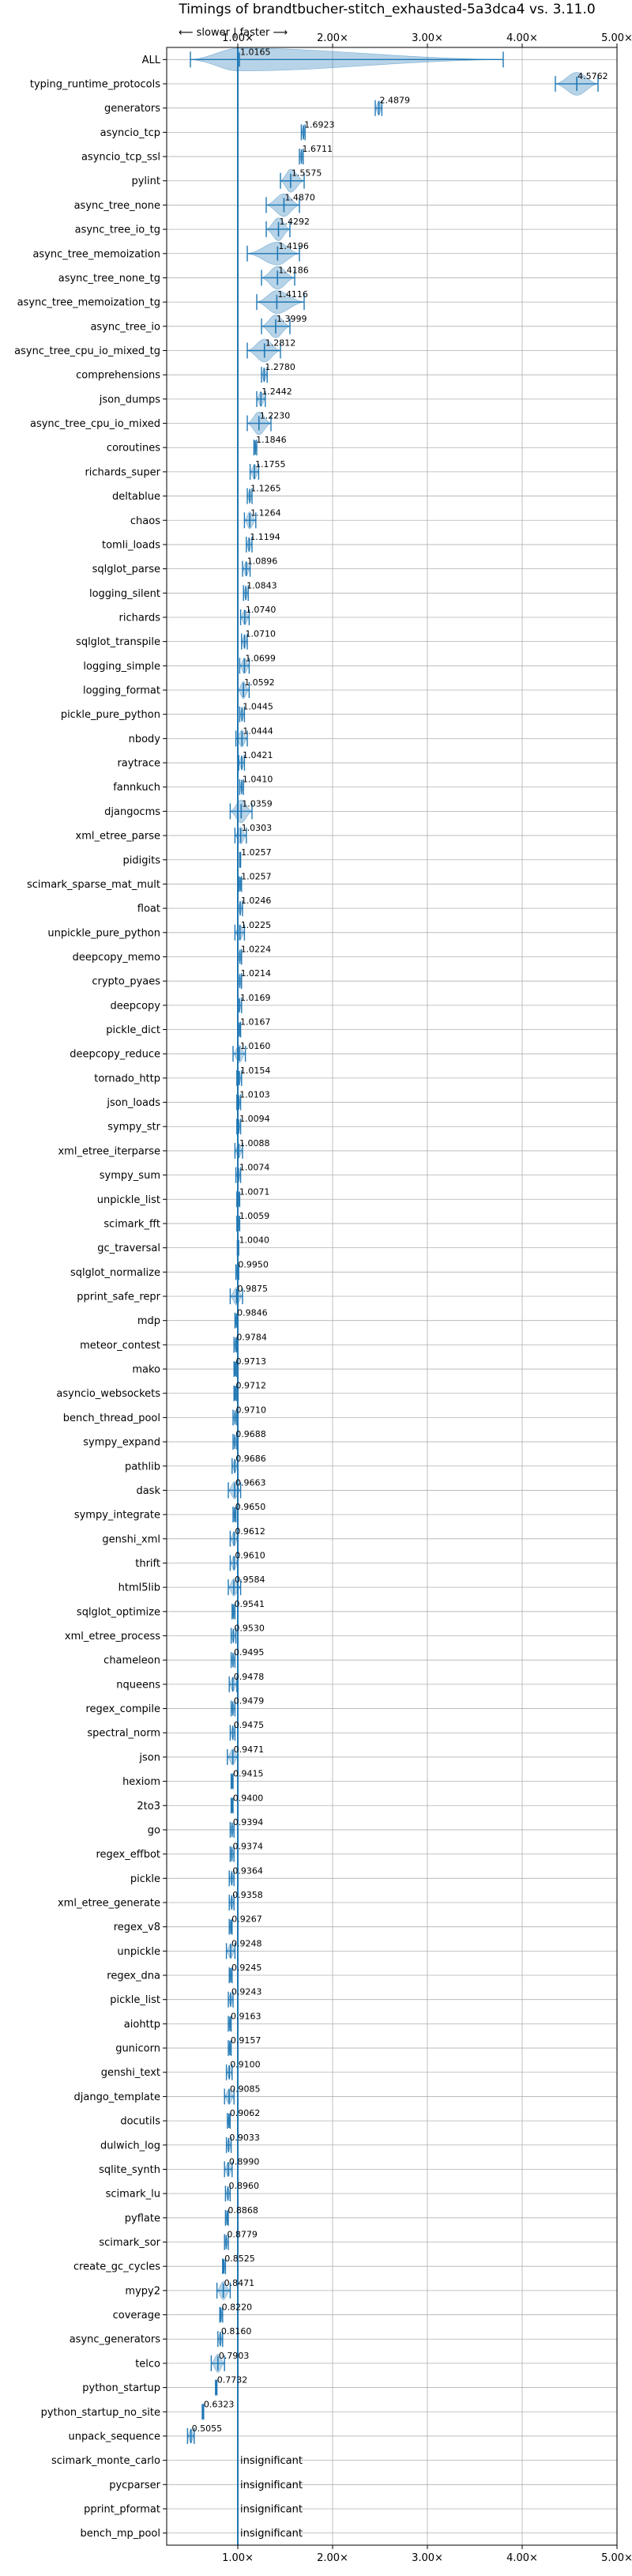 Image resolution: width=632 pixels, height=2576 pixels. I want to click on benchmark-name: comprehensions, so click(118, 376).